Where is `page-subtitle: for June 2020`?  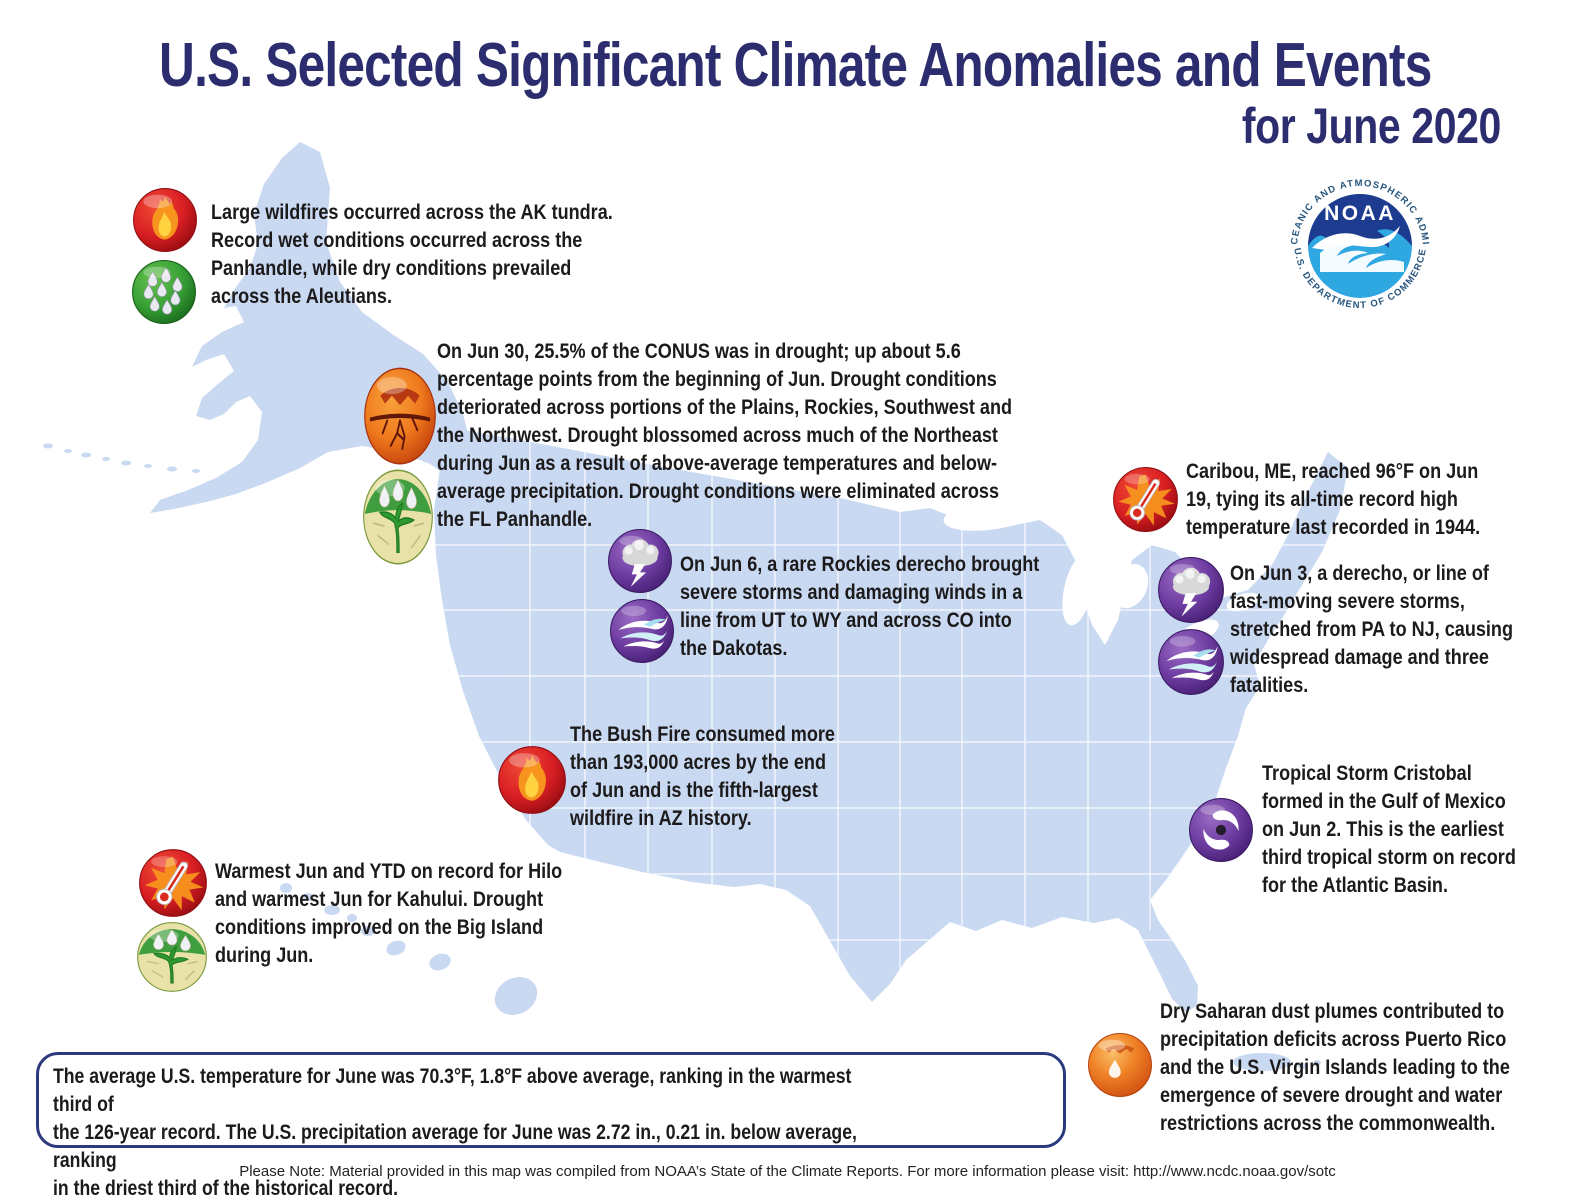 page-subtitle: for June 2020 is located at coordinates (1343, 126).